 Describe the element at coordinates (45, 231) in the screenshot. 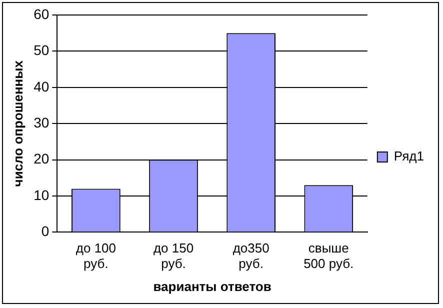

I see `y-tick-label: 0` at that location.